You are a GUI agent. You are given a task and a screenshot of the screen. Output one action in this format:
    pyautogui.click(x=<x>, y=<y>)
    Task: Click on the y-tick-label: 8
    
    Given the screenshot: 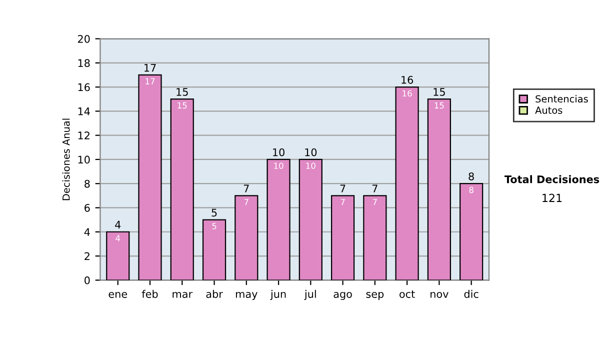 What is the action you would take?
    pyautogui.click(x=87, y=184)
    